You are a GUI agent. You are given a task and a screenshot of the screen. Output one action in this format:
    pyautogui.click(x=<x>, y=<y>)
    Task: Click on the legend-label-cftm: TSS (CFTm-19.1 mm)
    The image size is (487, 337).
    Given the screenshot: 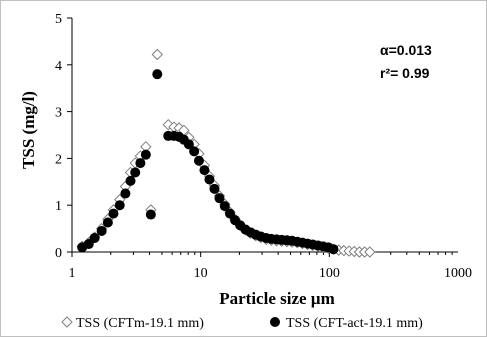 What is the action you would take?
    pyautogui.click(x=140, y=323)
    